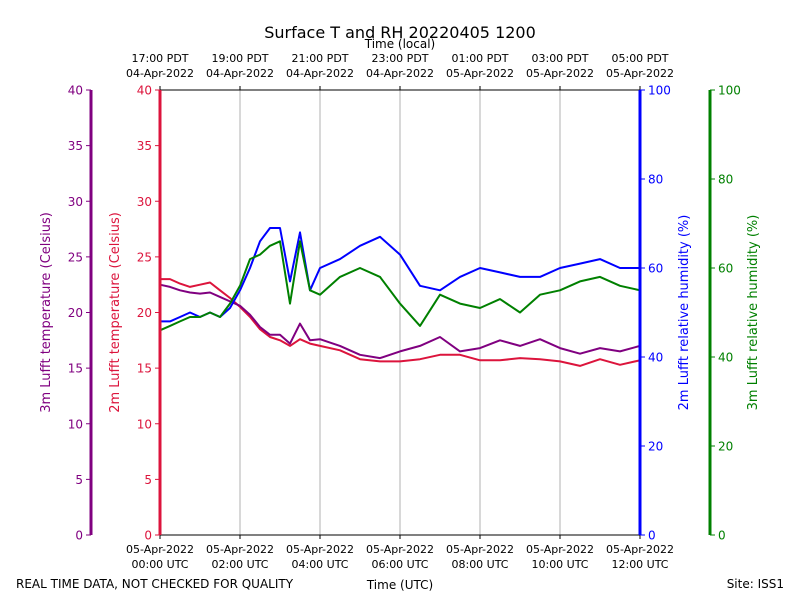 The width and height of the screenshot is (800, 600). What do you see at coordinates (655, 358) in the screenshot?
I see `rh2m-tick-label: 40` at bounding box center [655, 358].